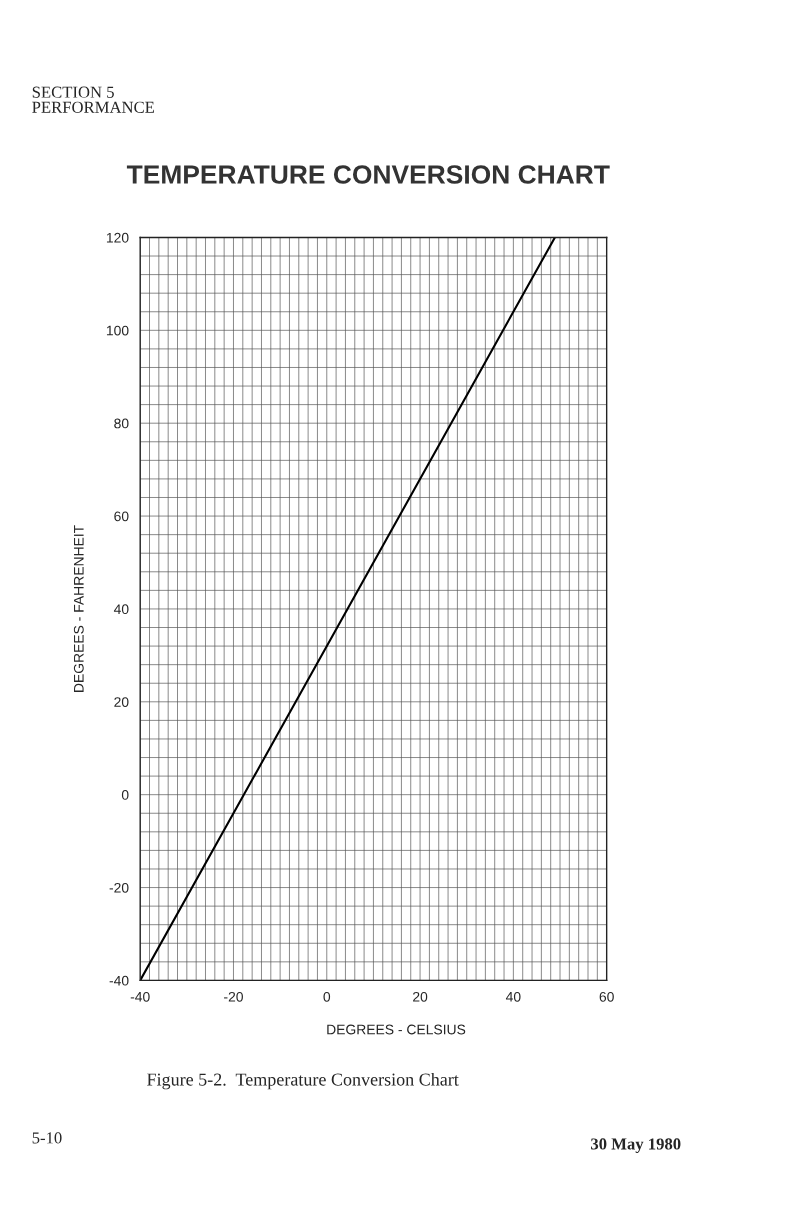 This screenshot has width=792, height=1224. Describe the element at coordinates (513, 996) in the screenshot. I see `x-tick-label: 40` at that location.